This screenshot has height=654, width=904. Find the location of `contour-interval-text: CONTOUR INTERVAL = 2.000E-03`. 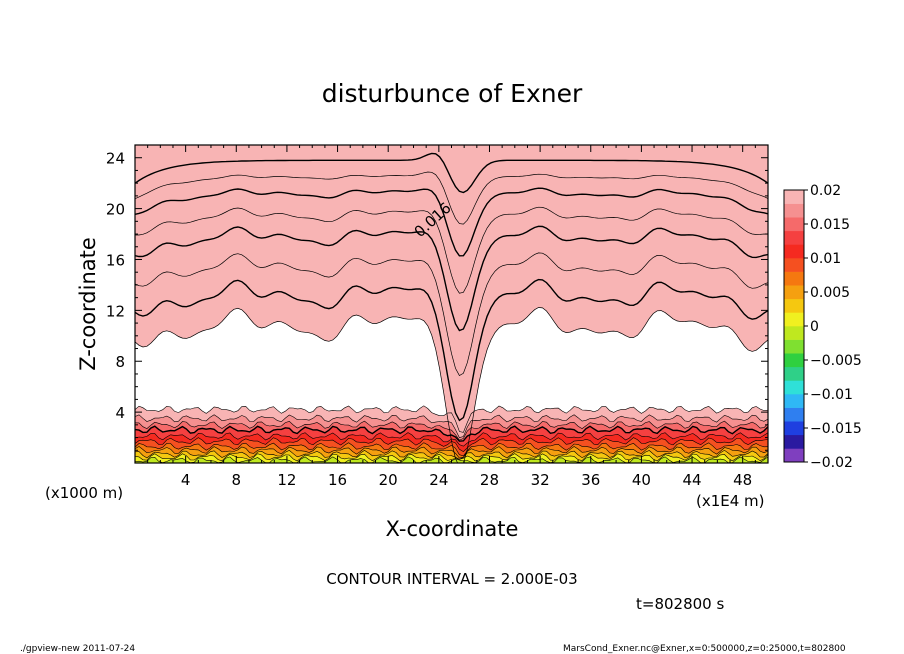

contour-interval-text: CONTOUR INTERVAL = 2.000E-03 is located at coordinates (451, 579).